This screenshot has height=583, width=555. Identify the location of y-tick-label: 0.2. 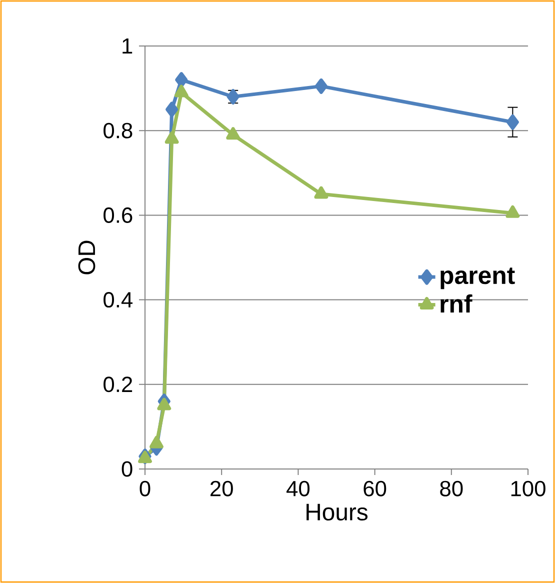
(118, 384).